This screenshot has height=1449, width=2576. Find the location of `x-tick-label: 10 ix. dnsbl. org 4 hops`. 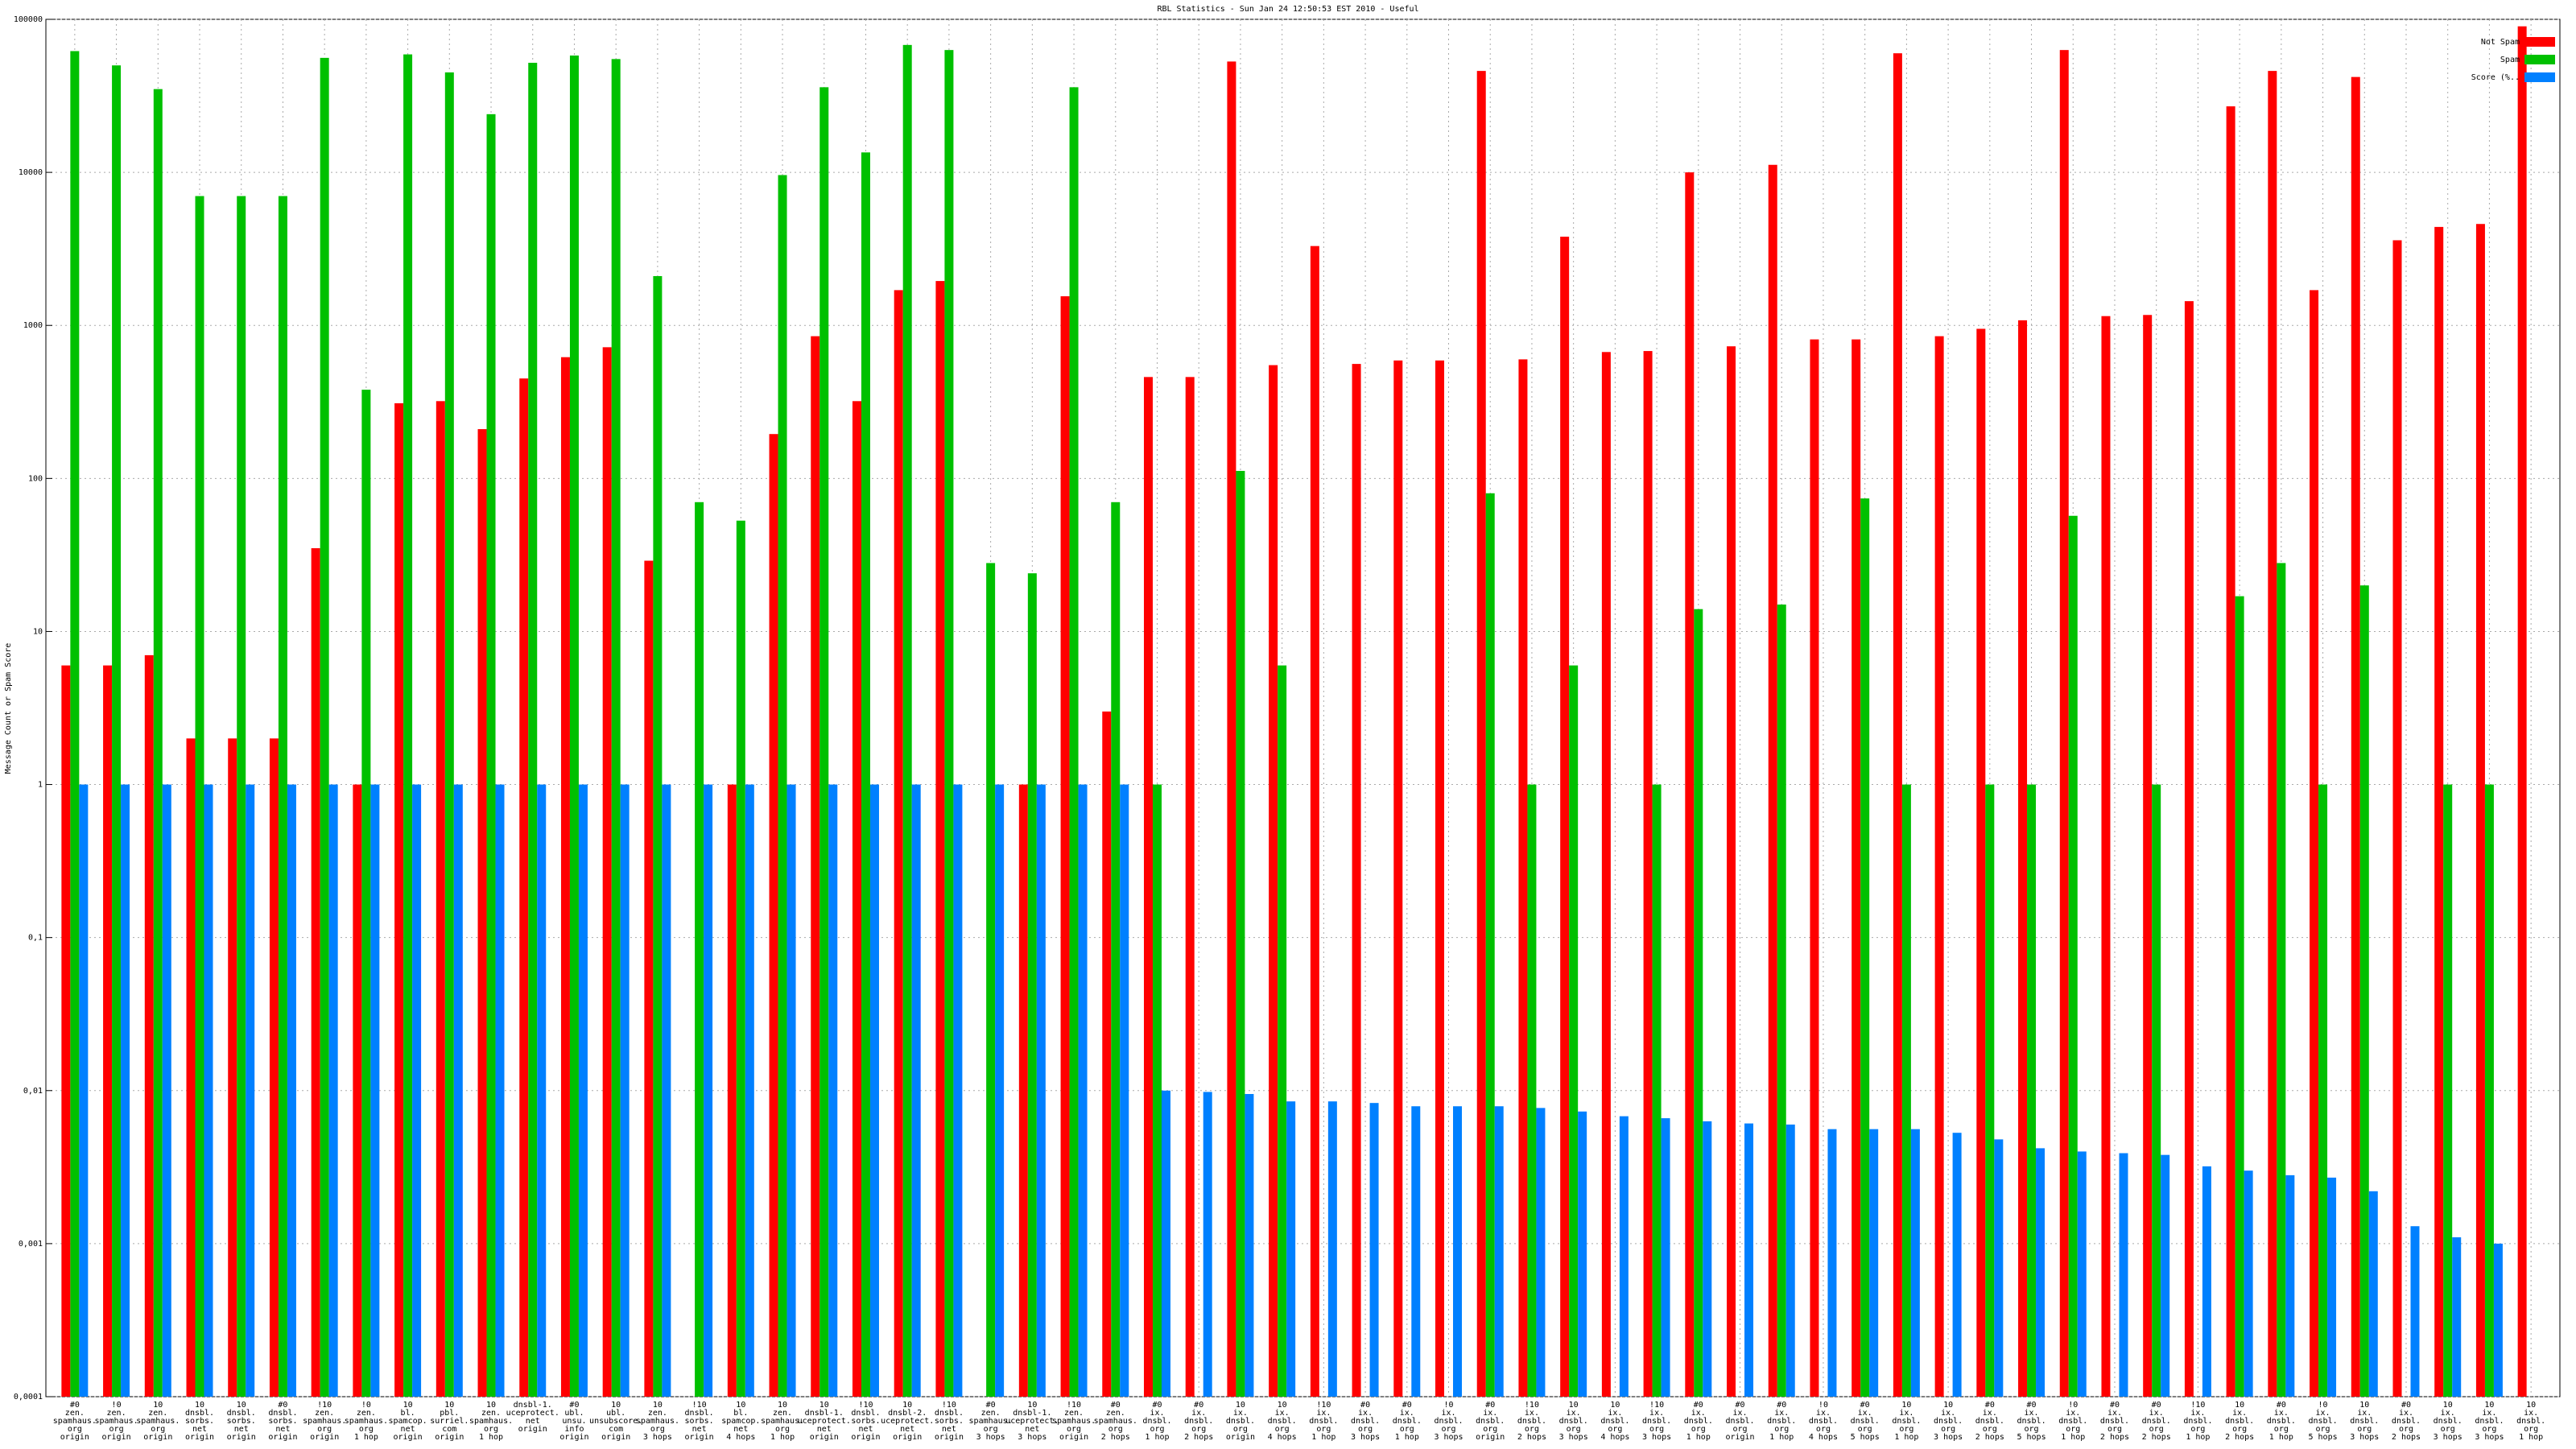

x-tick-label: 10 ix. dnsbl. org 4 hops is located at coordinates (1614, 1421).